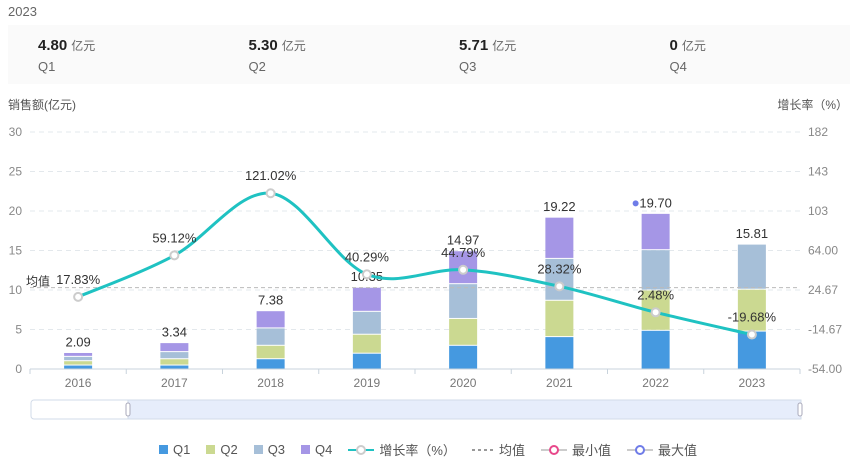 The width and height of the screenshot is (856, 468). What do you see at coordinates (269, 449) in the screenshot?
I see `legend-q3: Q3` at bounding box center [269, 449].